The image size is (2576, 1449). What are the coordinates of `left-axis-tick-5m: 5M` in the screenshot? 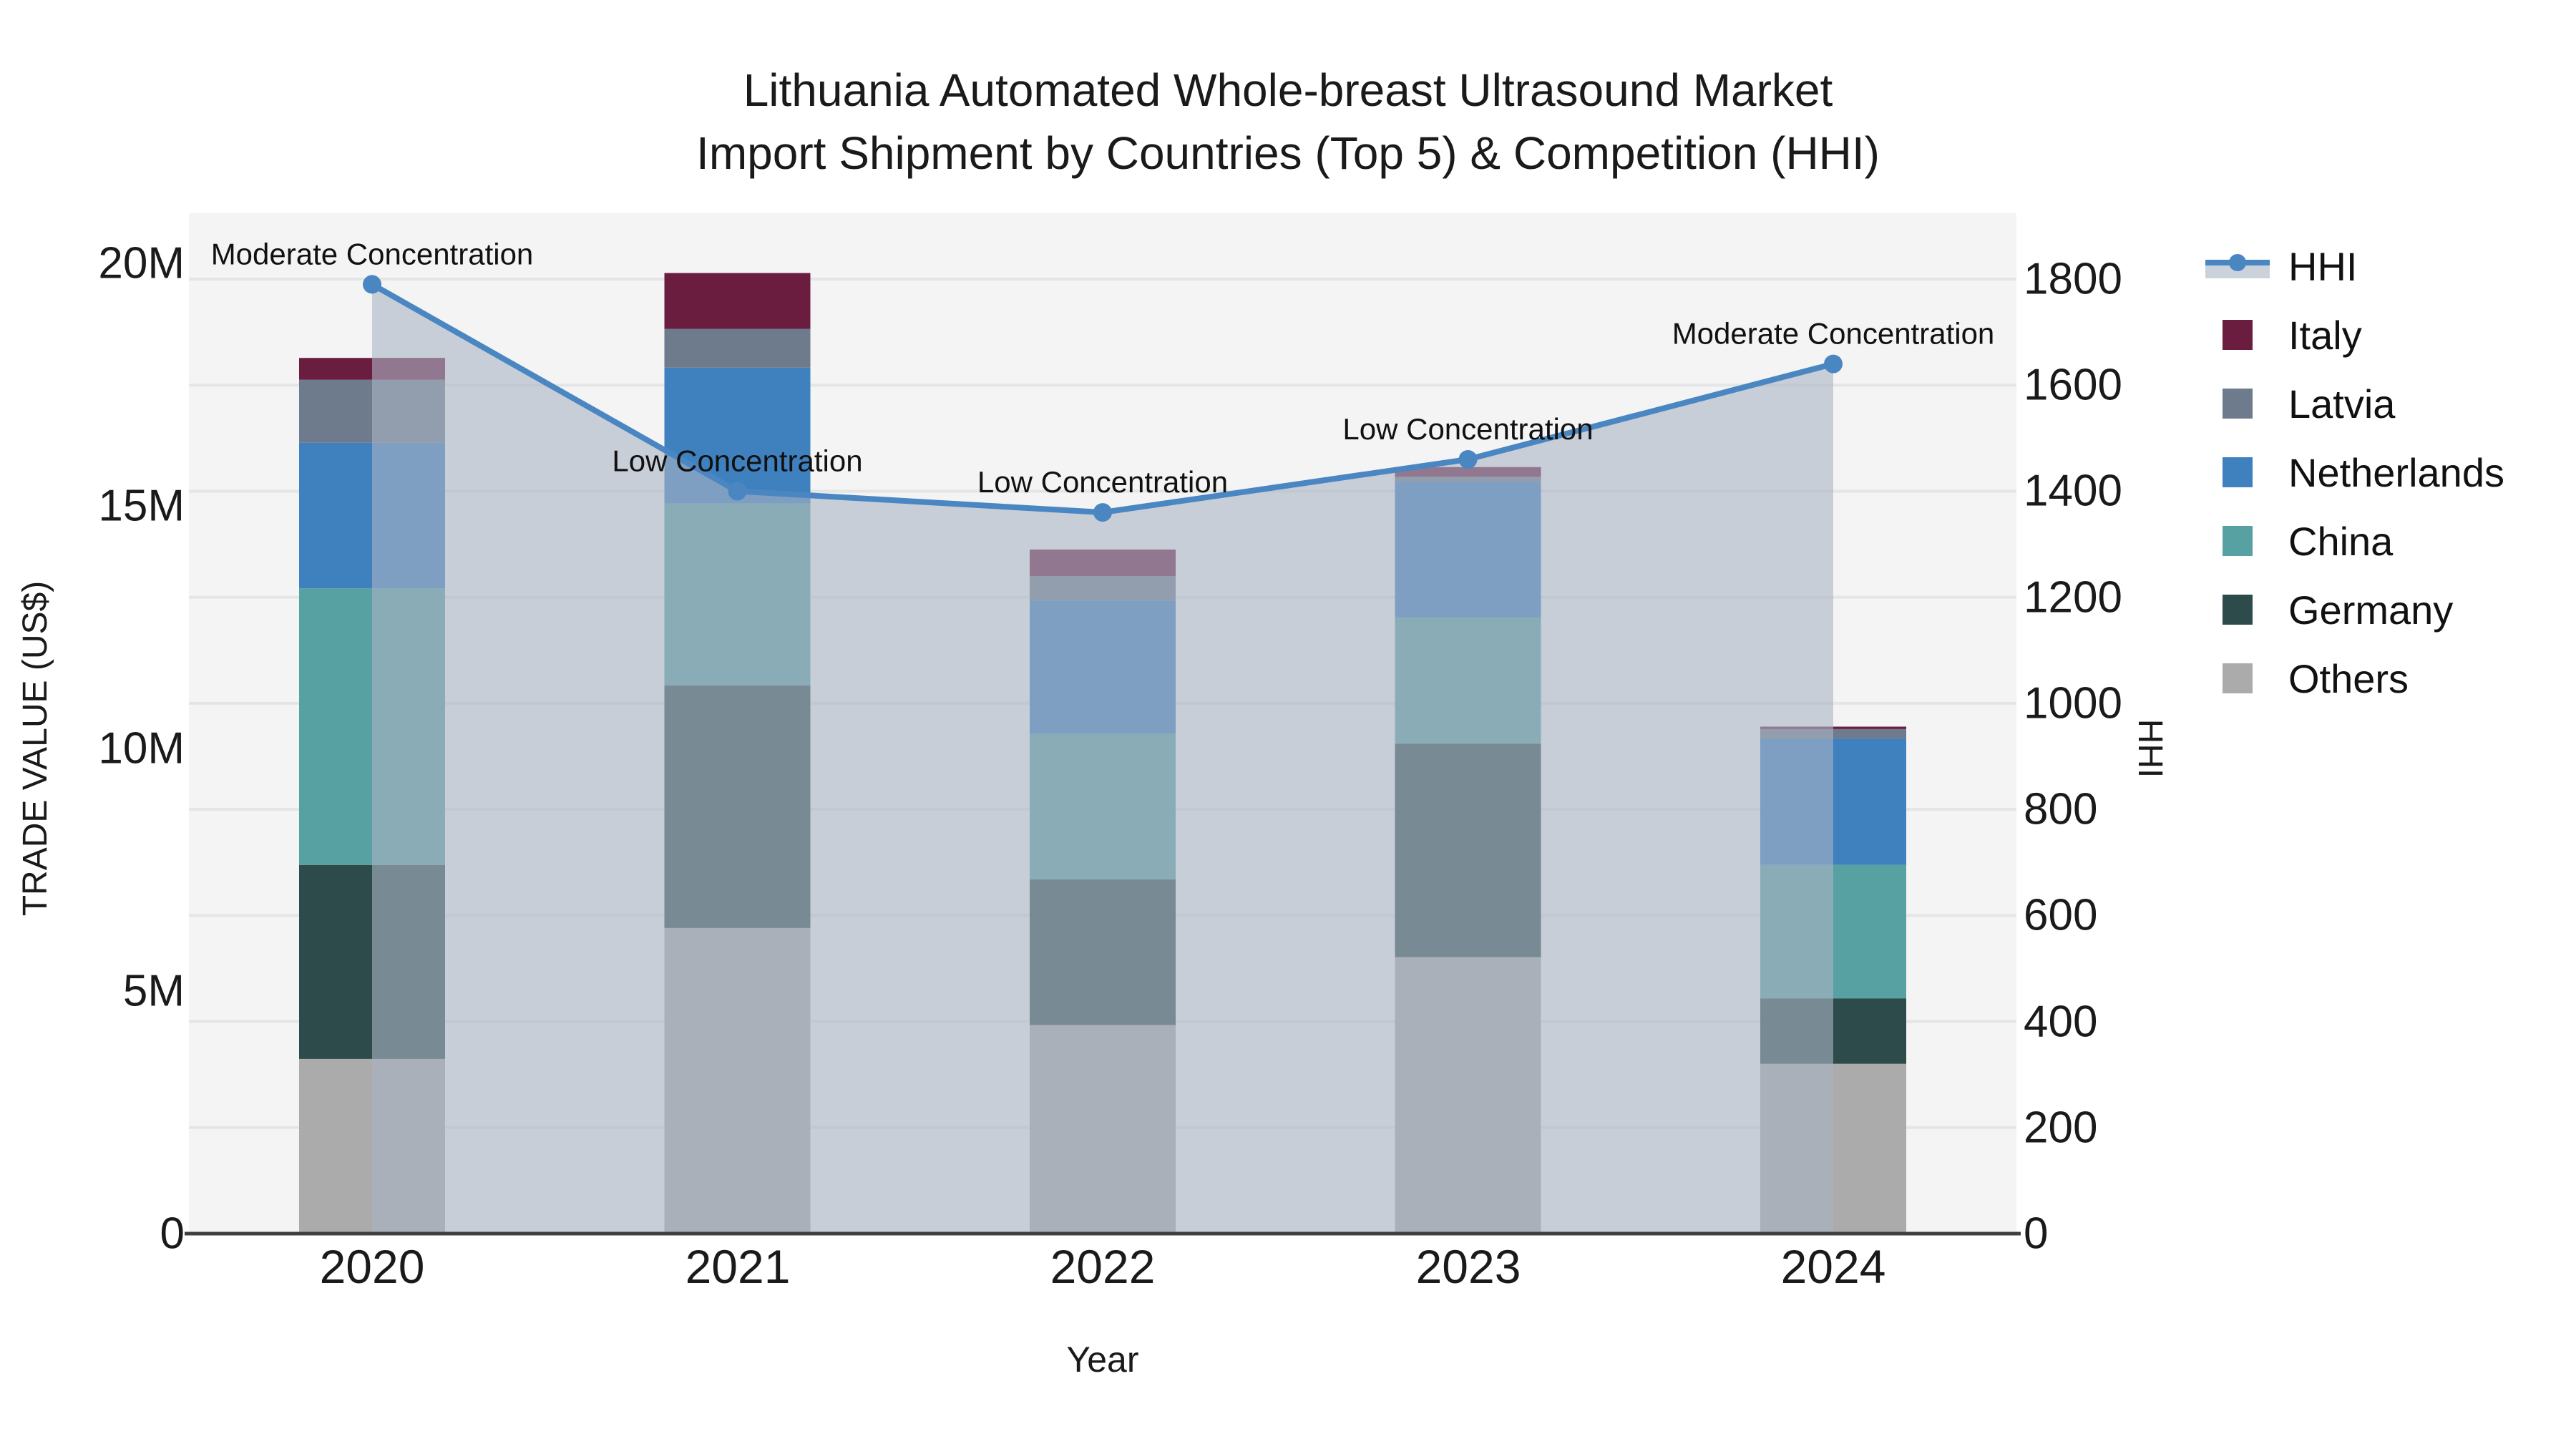 It's located at (153, 991).